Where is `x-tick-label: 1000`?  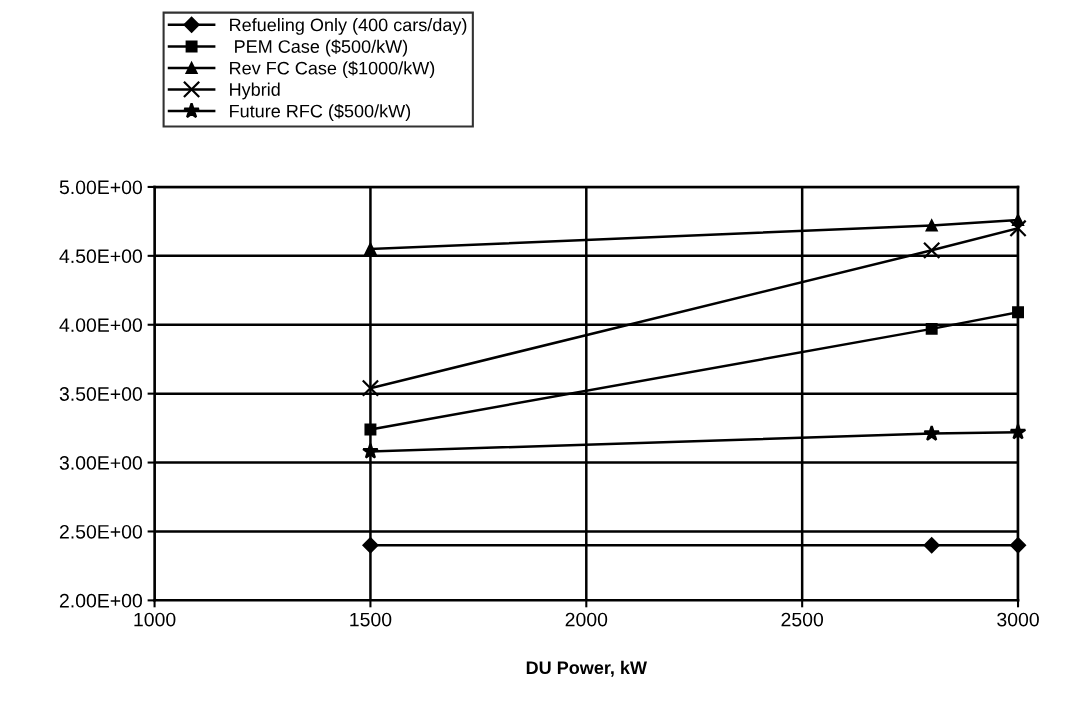 x-tick-label: 1000 is located at coordinates (155, 619).